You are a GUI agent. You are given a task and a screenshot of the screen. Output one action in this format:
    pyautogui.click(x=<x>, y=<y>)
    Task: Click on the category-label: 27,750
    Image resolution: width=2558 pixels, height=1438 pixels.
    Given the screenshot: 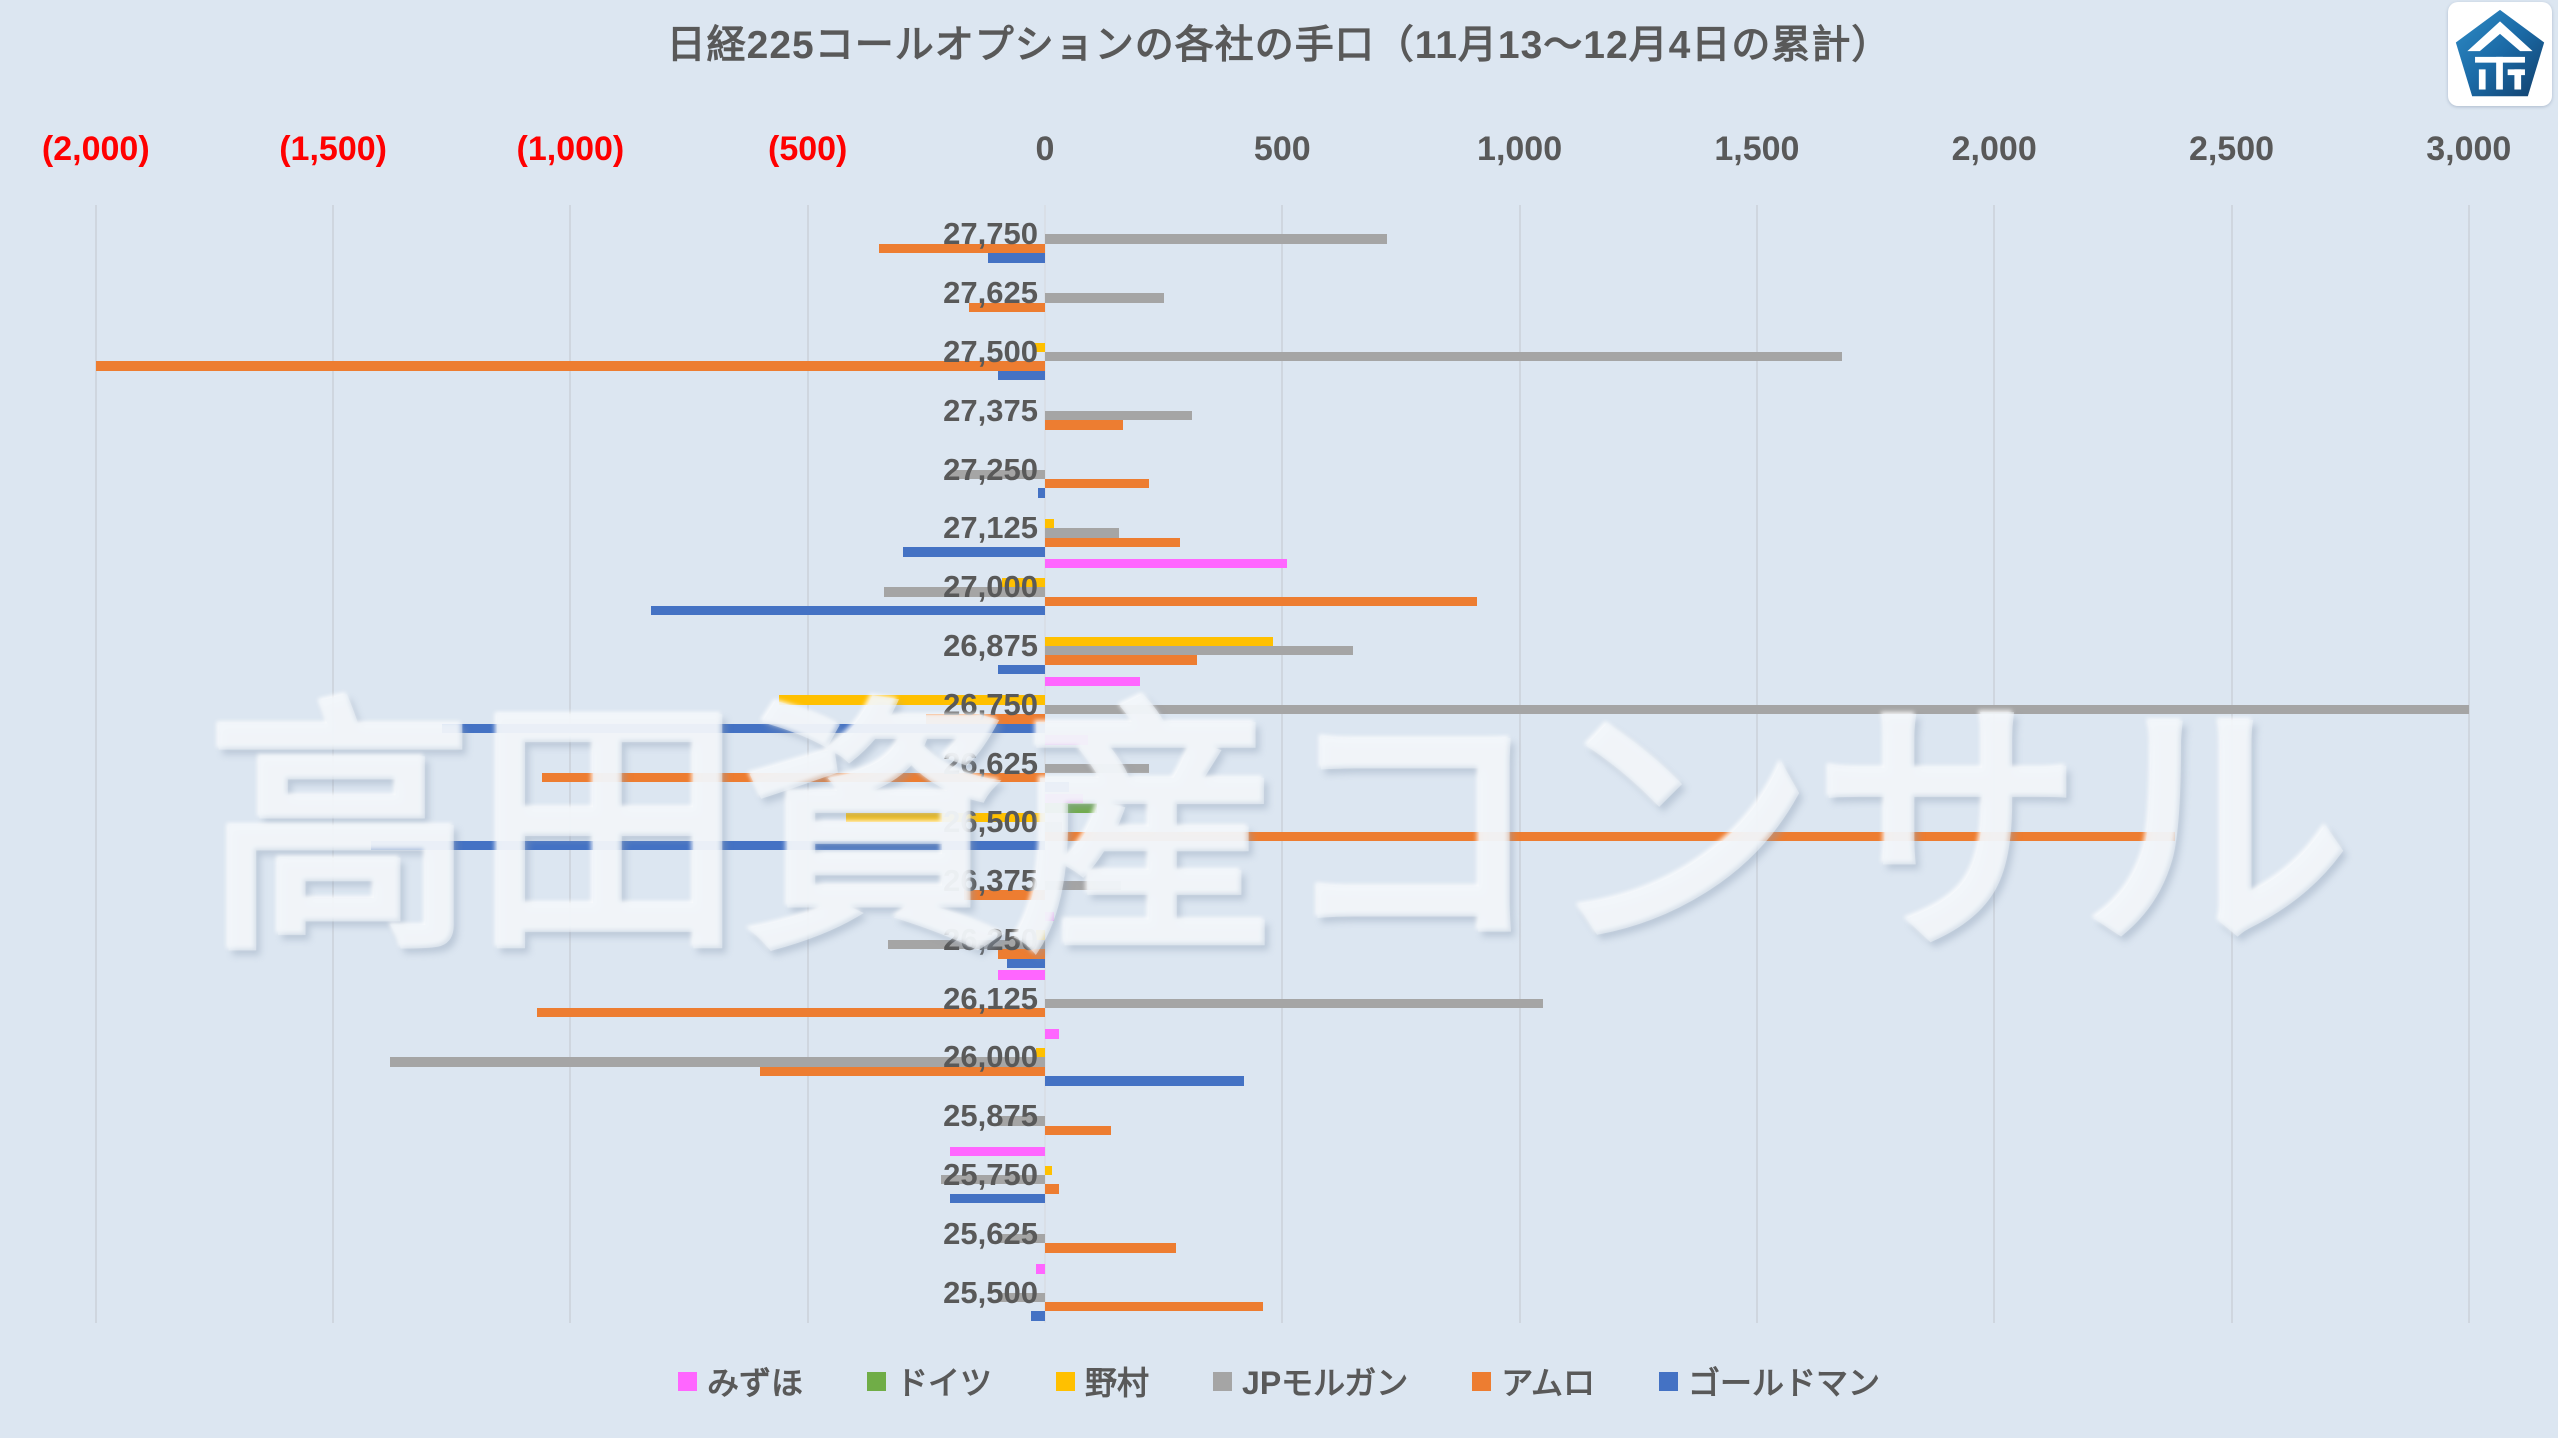 What is the action you would take?
    pyautogui.click(x=990, y=234)
    